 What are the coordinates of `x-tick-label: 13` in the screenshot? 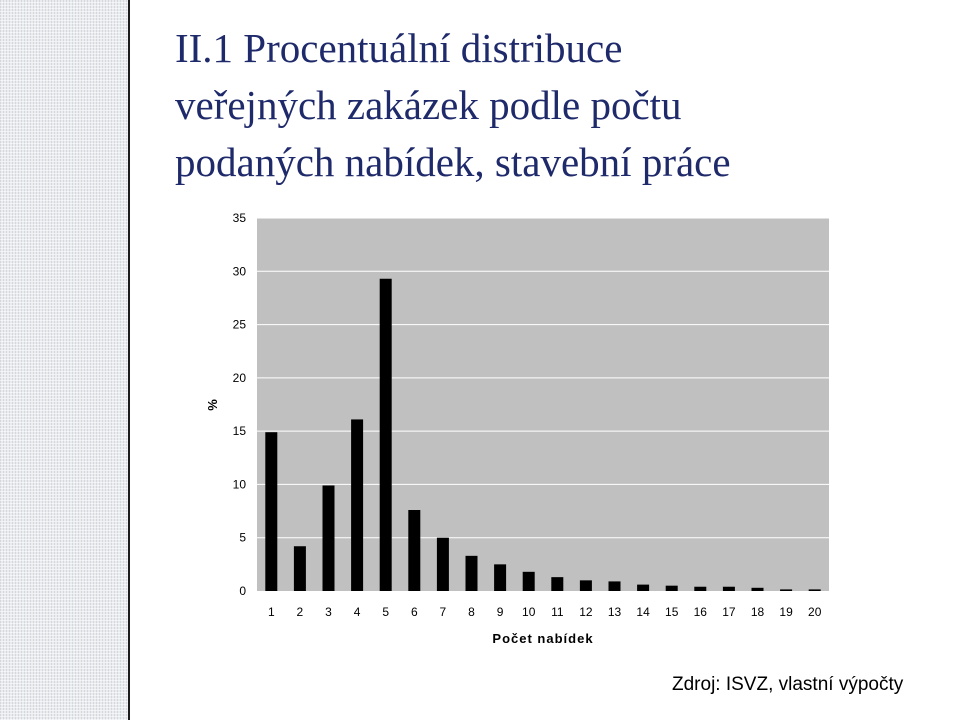 It's located at (615, 612).